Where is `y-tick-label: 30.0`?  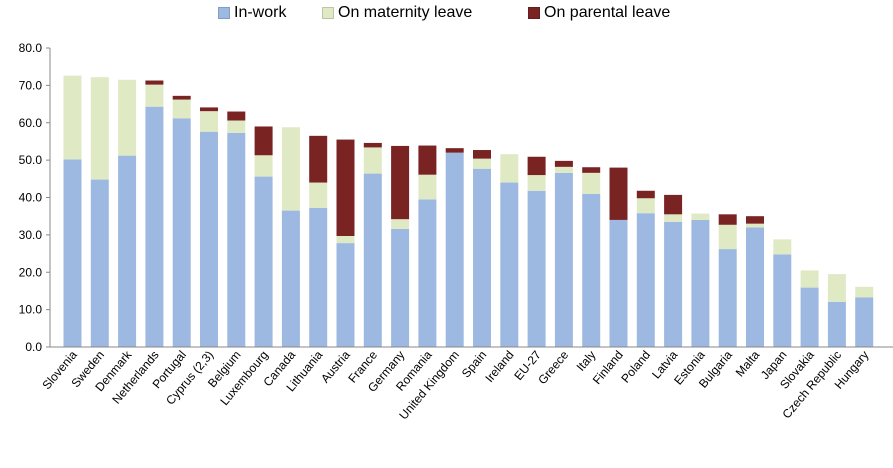
y-tick-label: 30.0 is located at coordinates (31, 235).